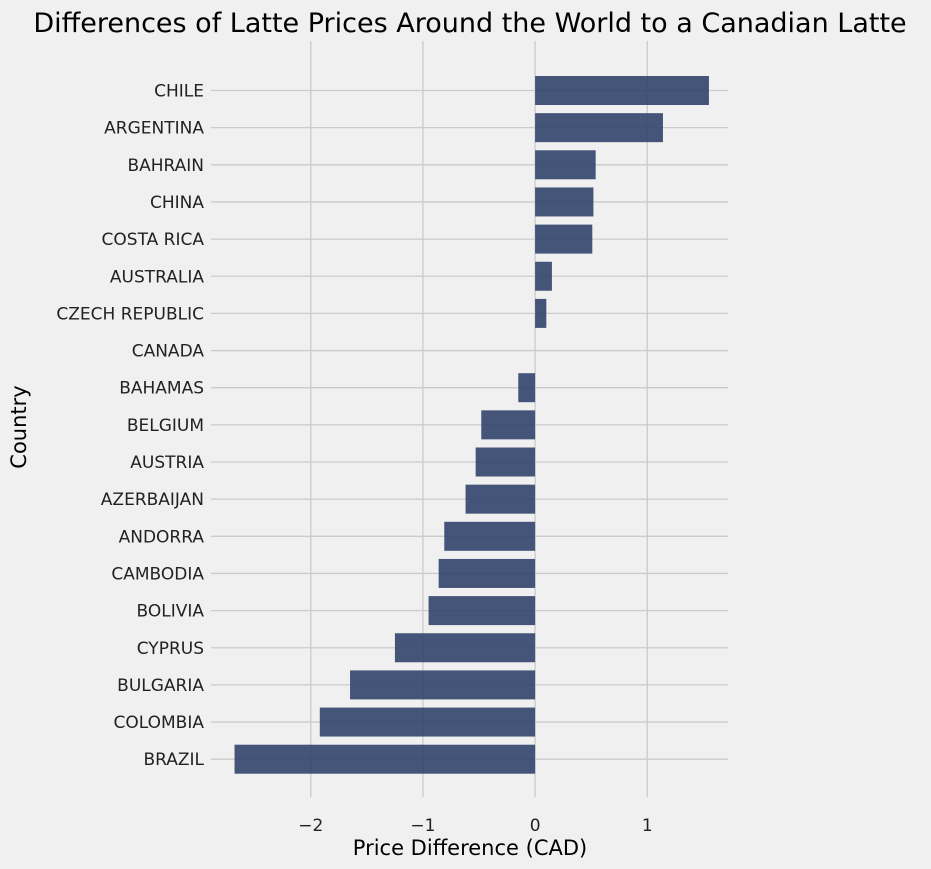  Describe the element at coordinates (173, 760) in the screenshot. I see `y-tick-label: BRAZIL` at that location.